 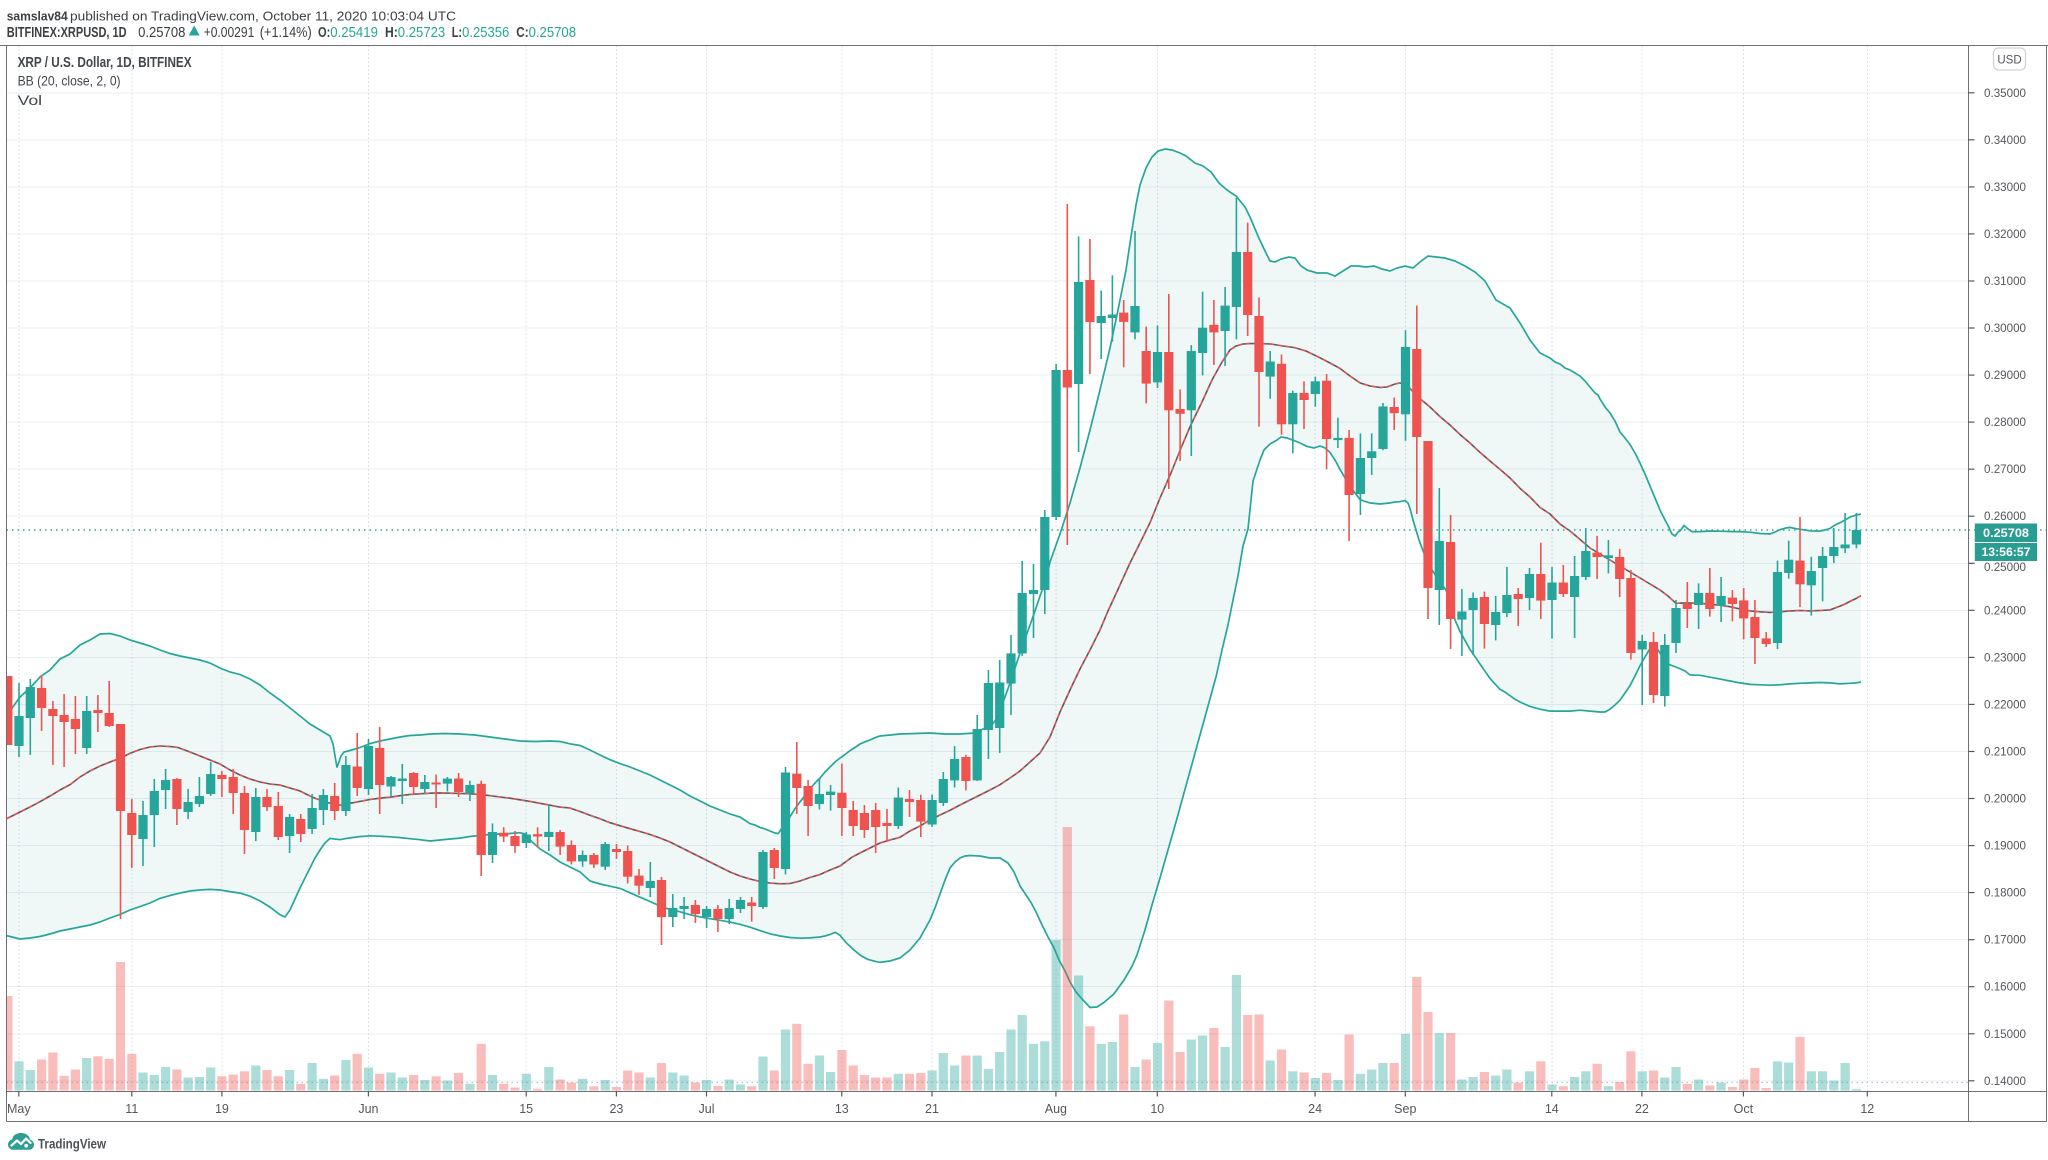 What do you see at coordinates (1744, 1109) in the screenshot?
I see `svg-text: Oct` at bounding box center [1744, 1109].